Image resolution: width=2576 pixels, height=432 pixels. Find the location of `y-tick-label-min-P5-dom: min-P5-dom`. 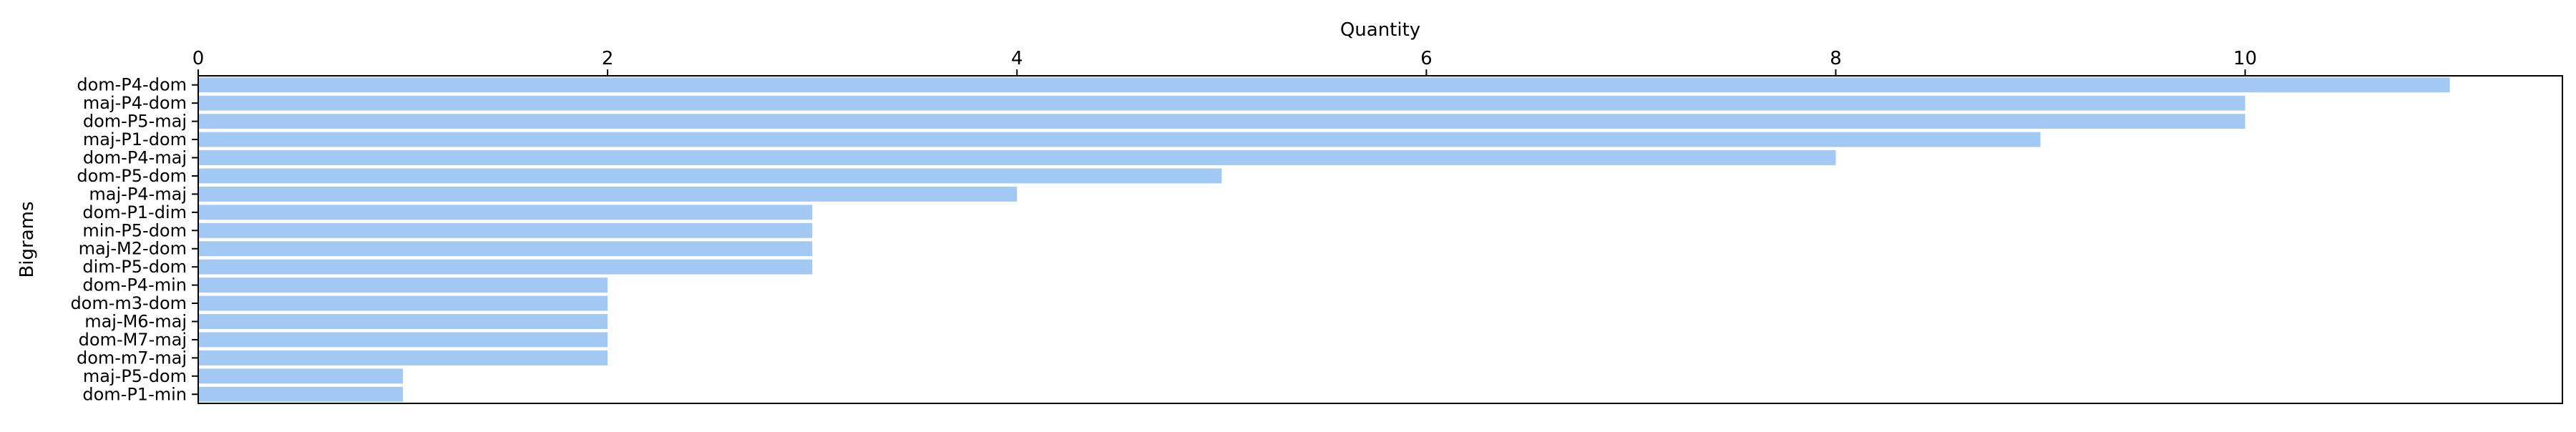

y-tick-label-min-P5-dom: min-P5-dom is located at coordinates (134, 230).